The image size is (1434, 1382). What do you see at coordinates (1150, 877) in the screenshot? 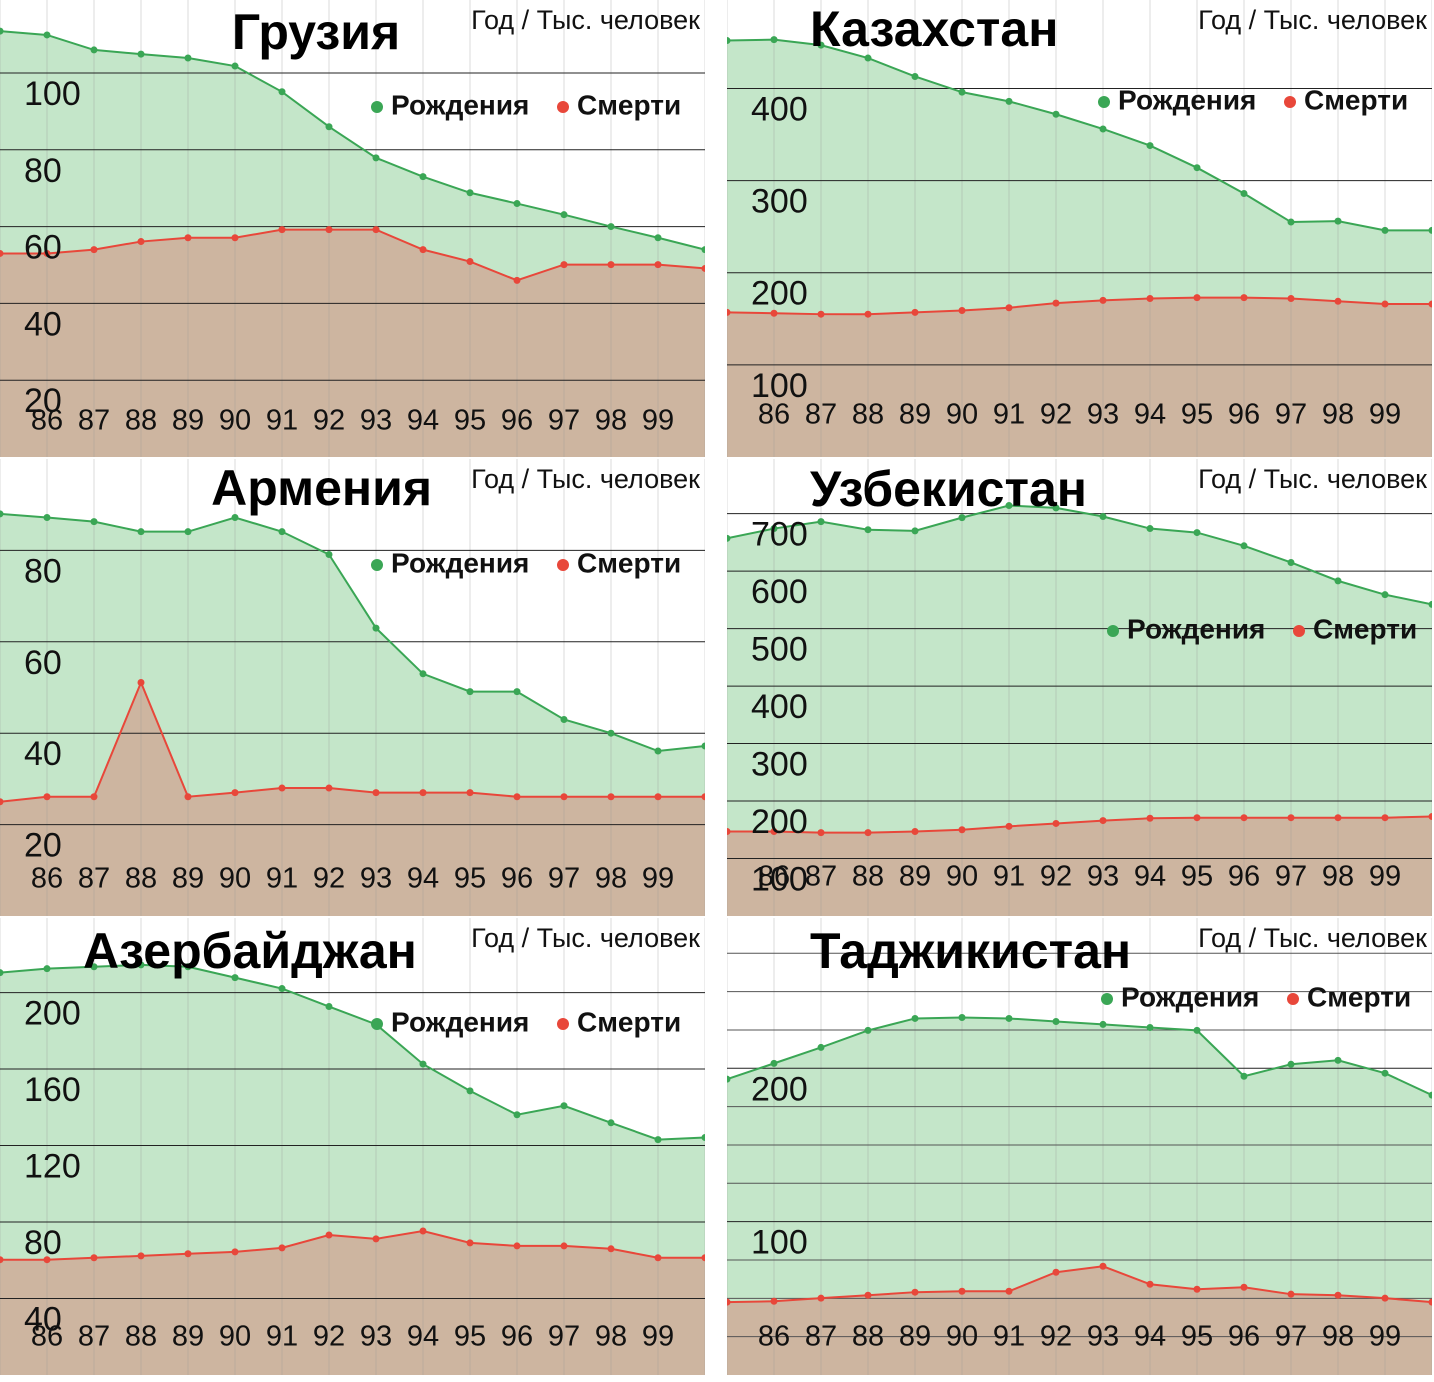
I see `x-tick-label: 94` at bounding box center [1150, 877].